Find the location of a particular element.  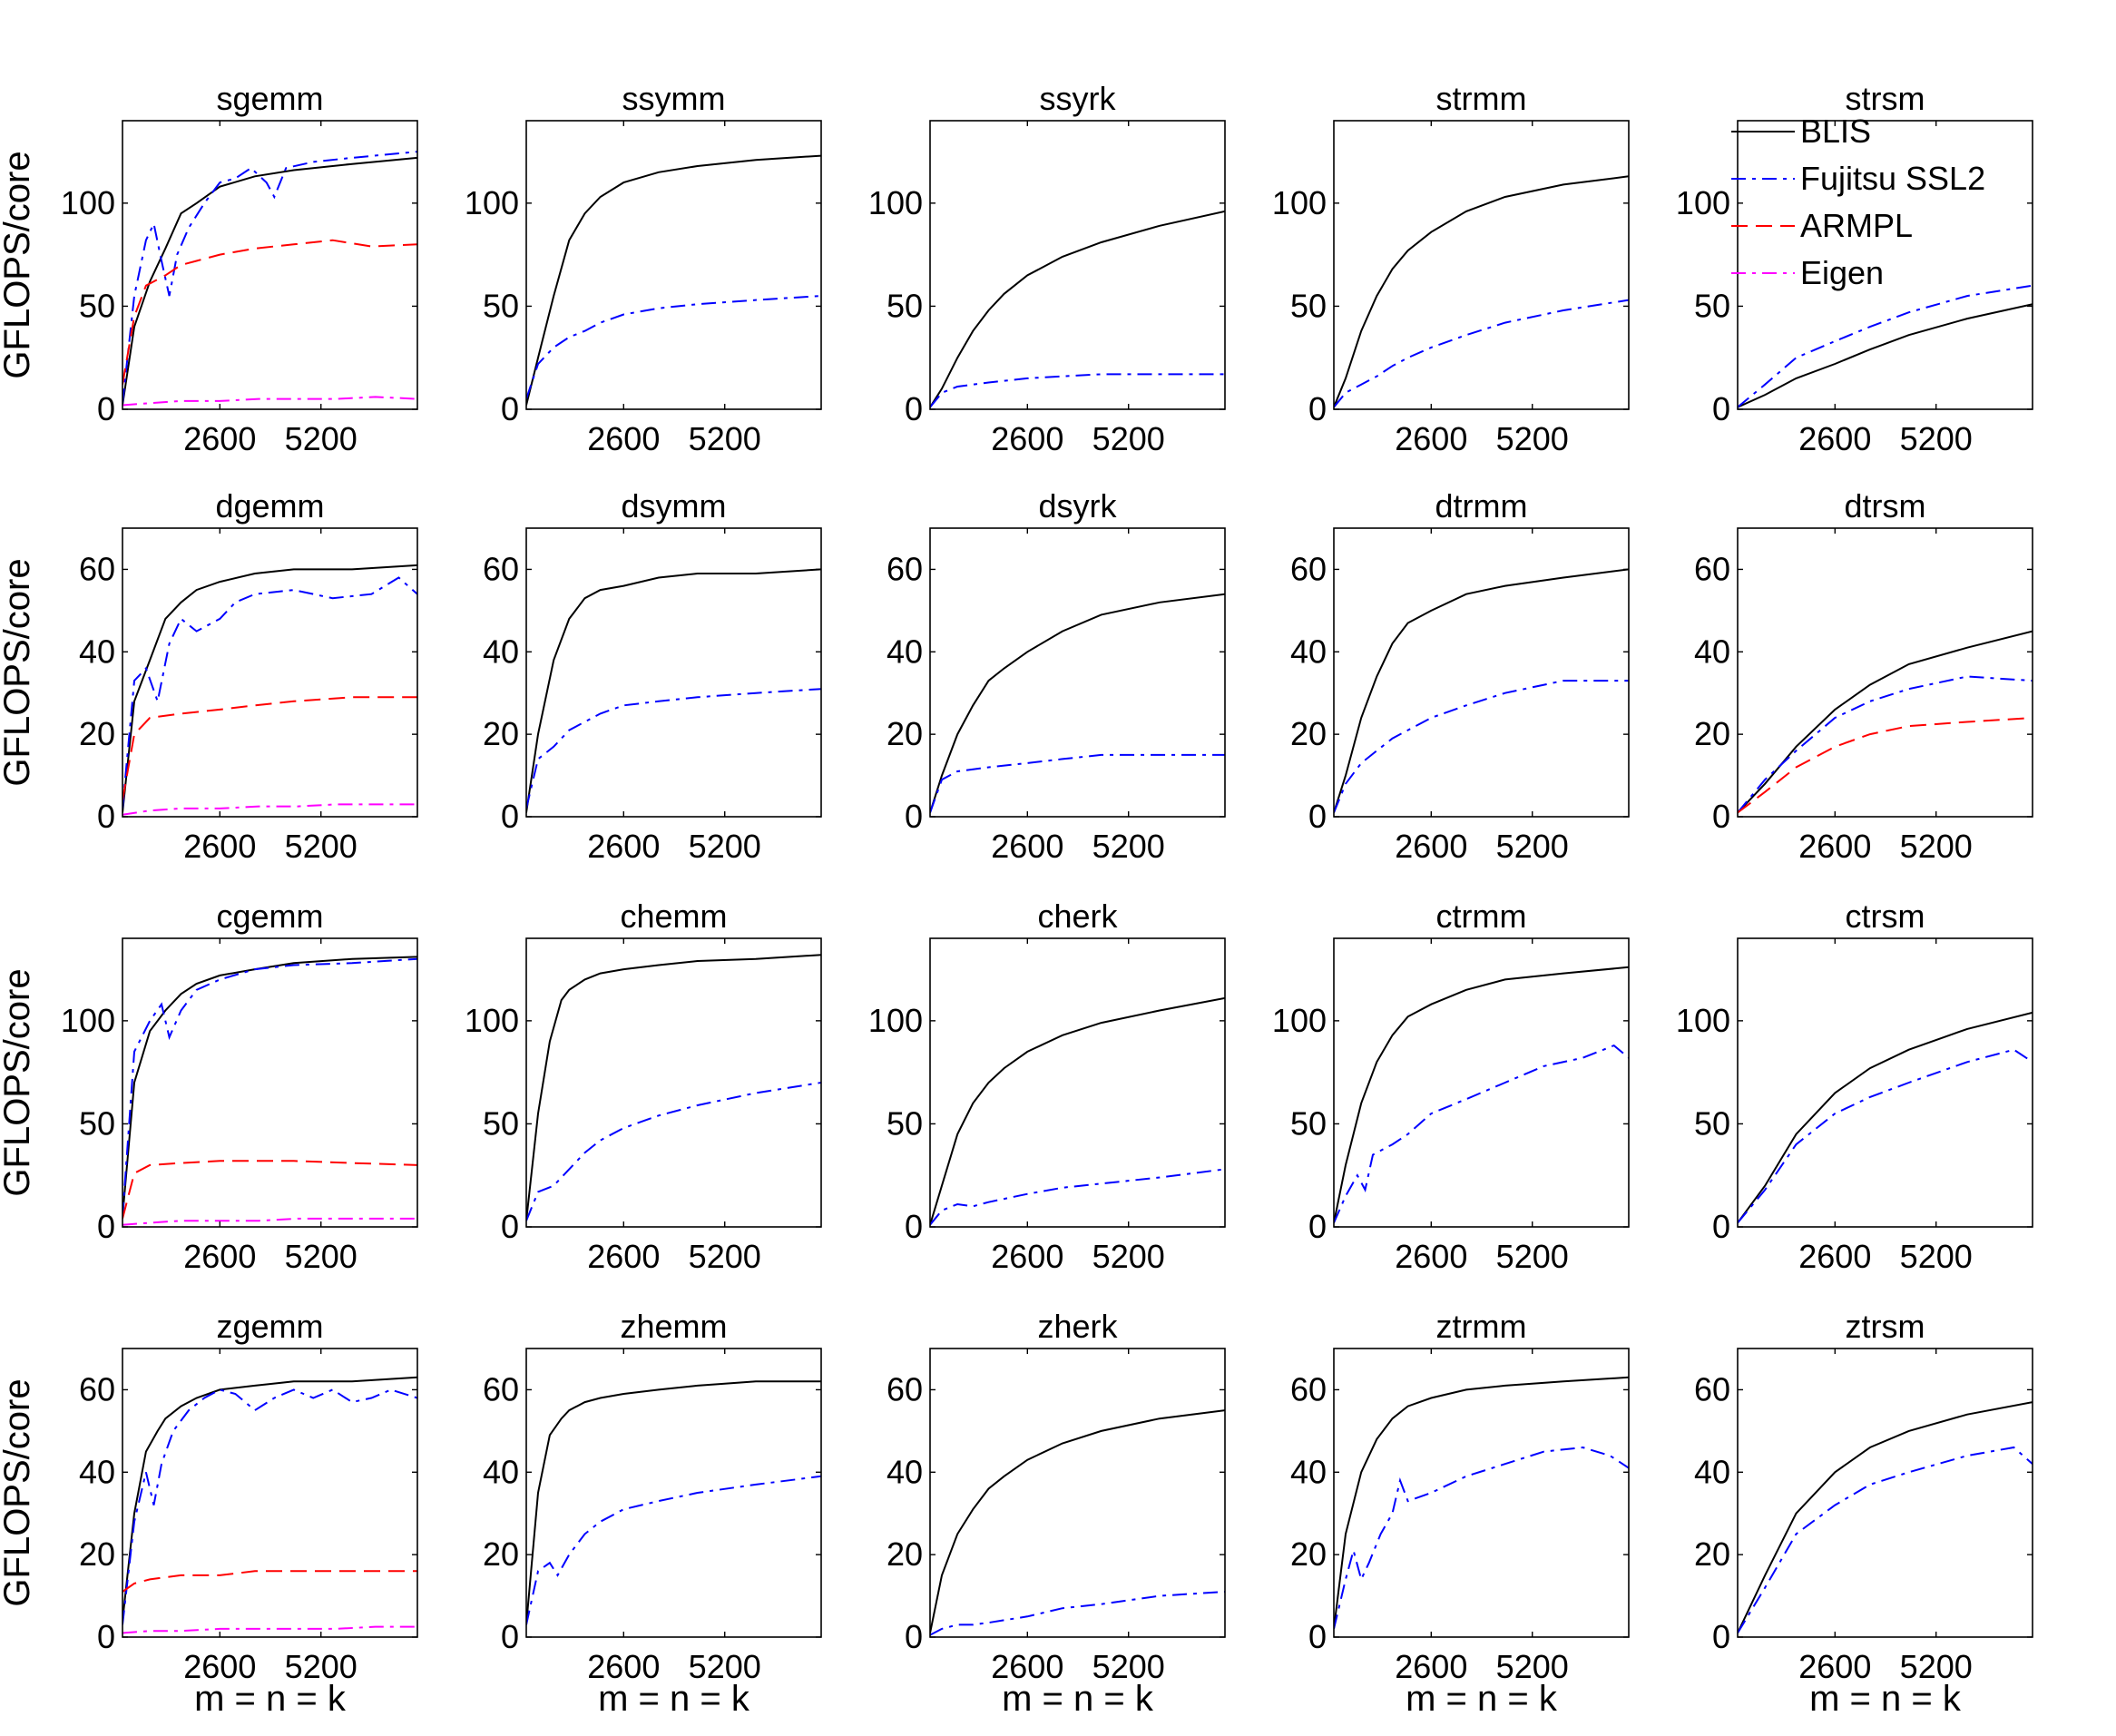

panel-title: ssymm is located at coordinates (674, 98).